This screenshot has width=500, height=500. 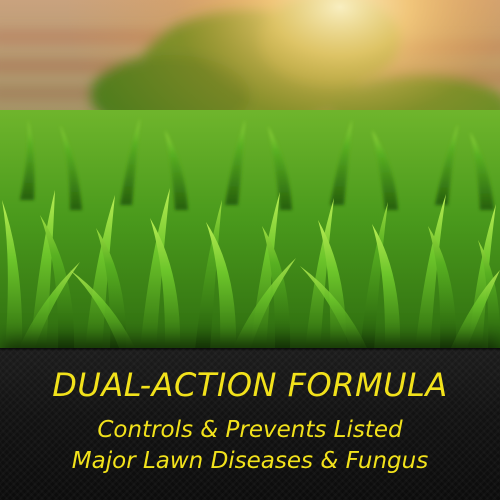 What do you see at coordinates (250, 385) in the screenshot?
I see `headline: DUAL-ACTION FORMULA` at bounding box center [250, 385].